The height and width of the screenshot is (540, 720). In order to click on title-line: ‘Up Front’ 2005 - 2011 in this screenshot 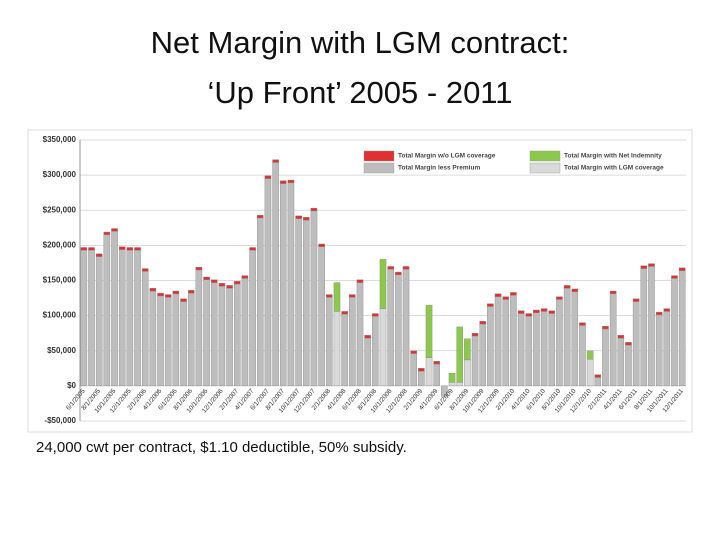, I will do `click(359, 92)`.